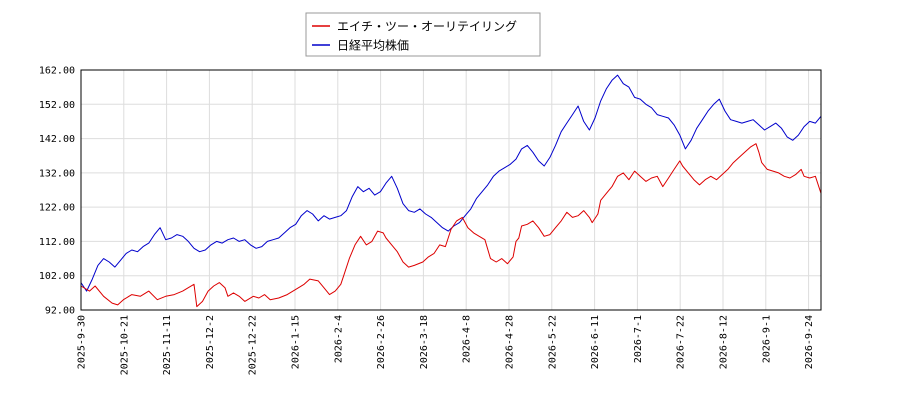  I want to click on x-tick-label: 2026-9-1, so click(766, 339).